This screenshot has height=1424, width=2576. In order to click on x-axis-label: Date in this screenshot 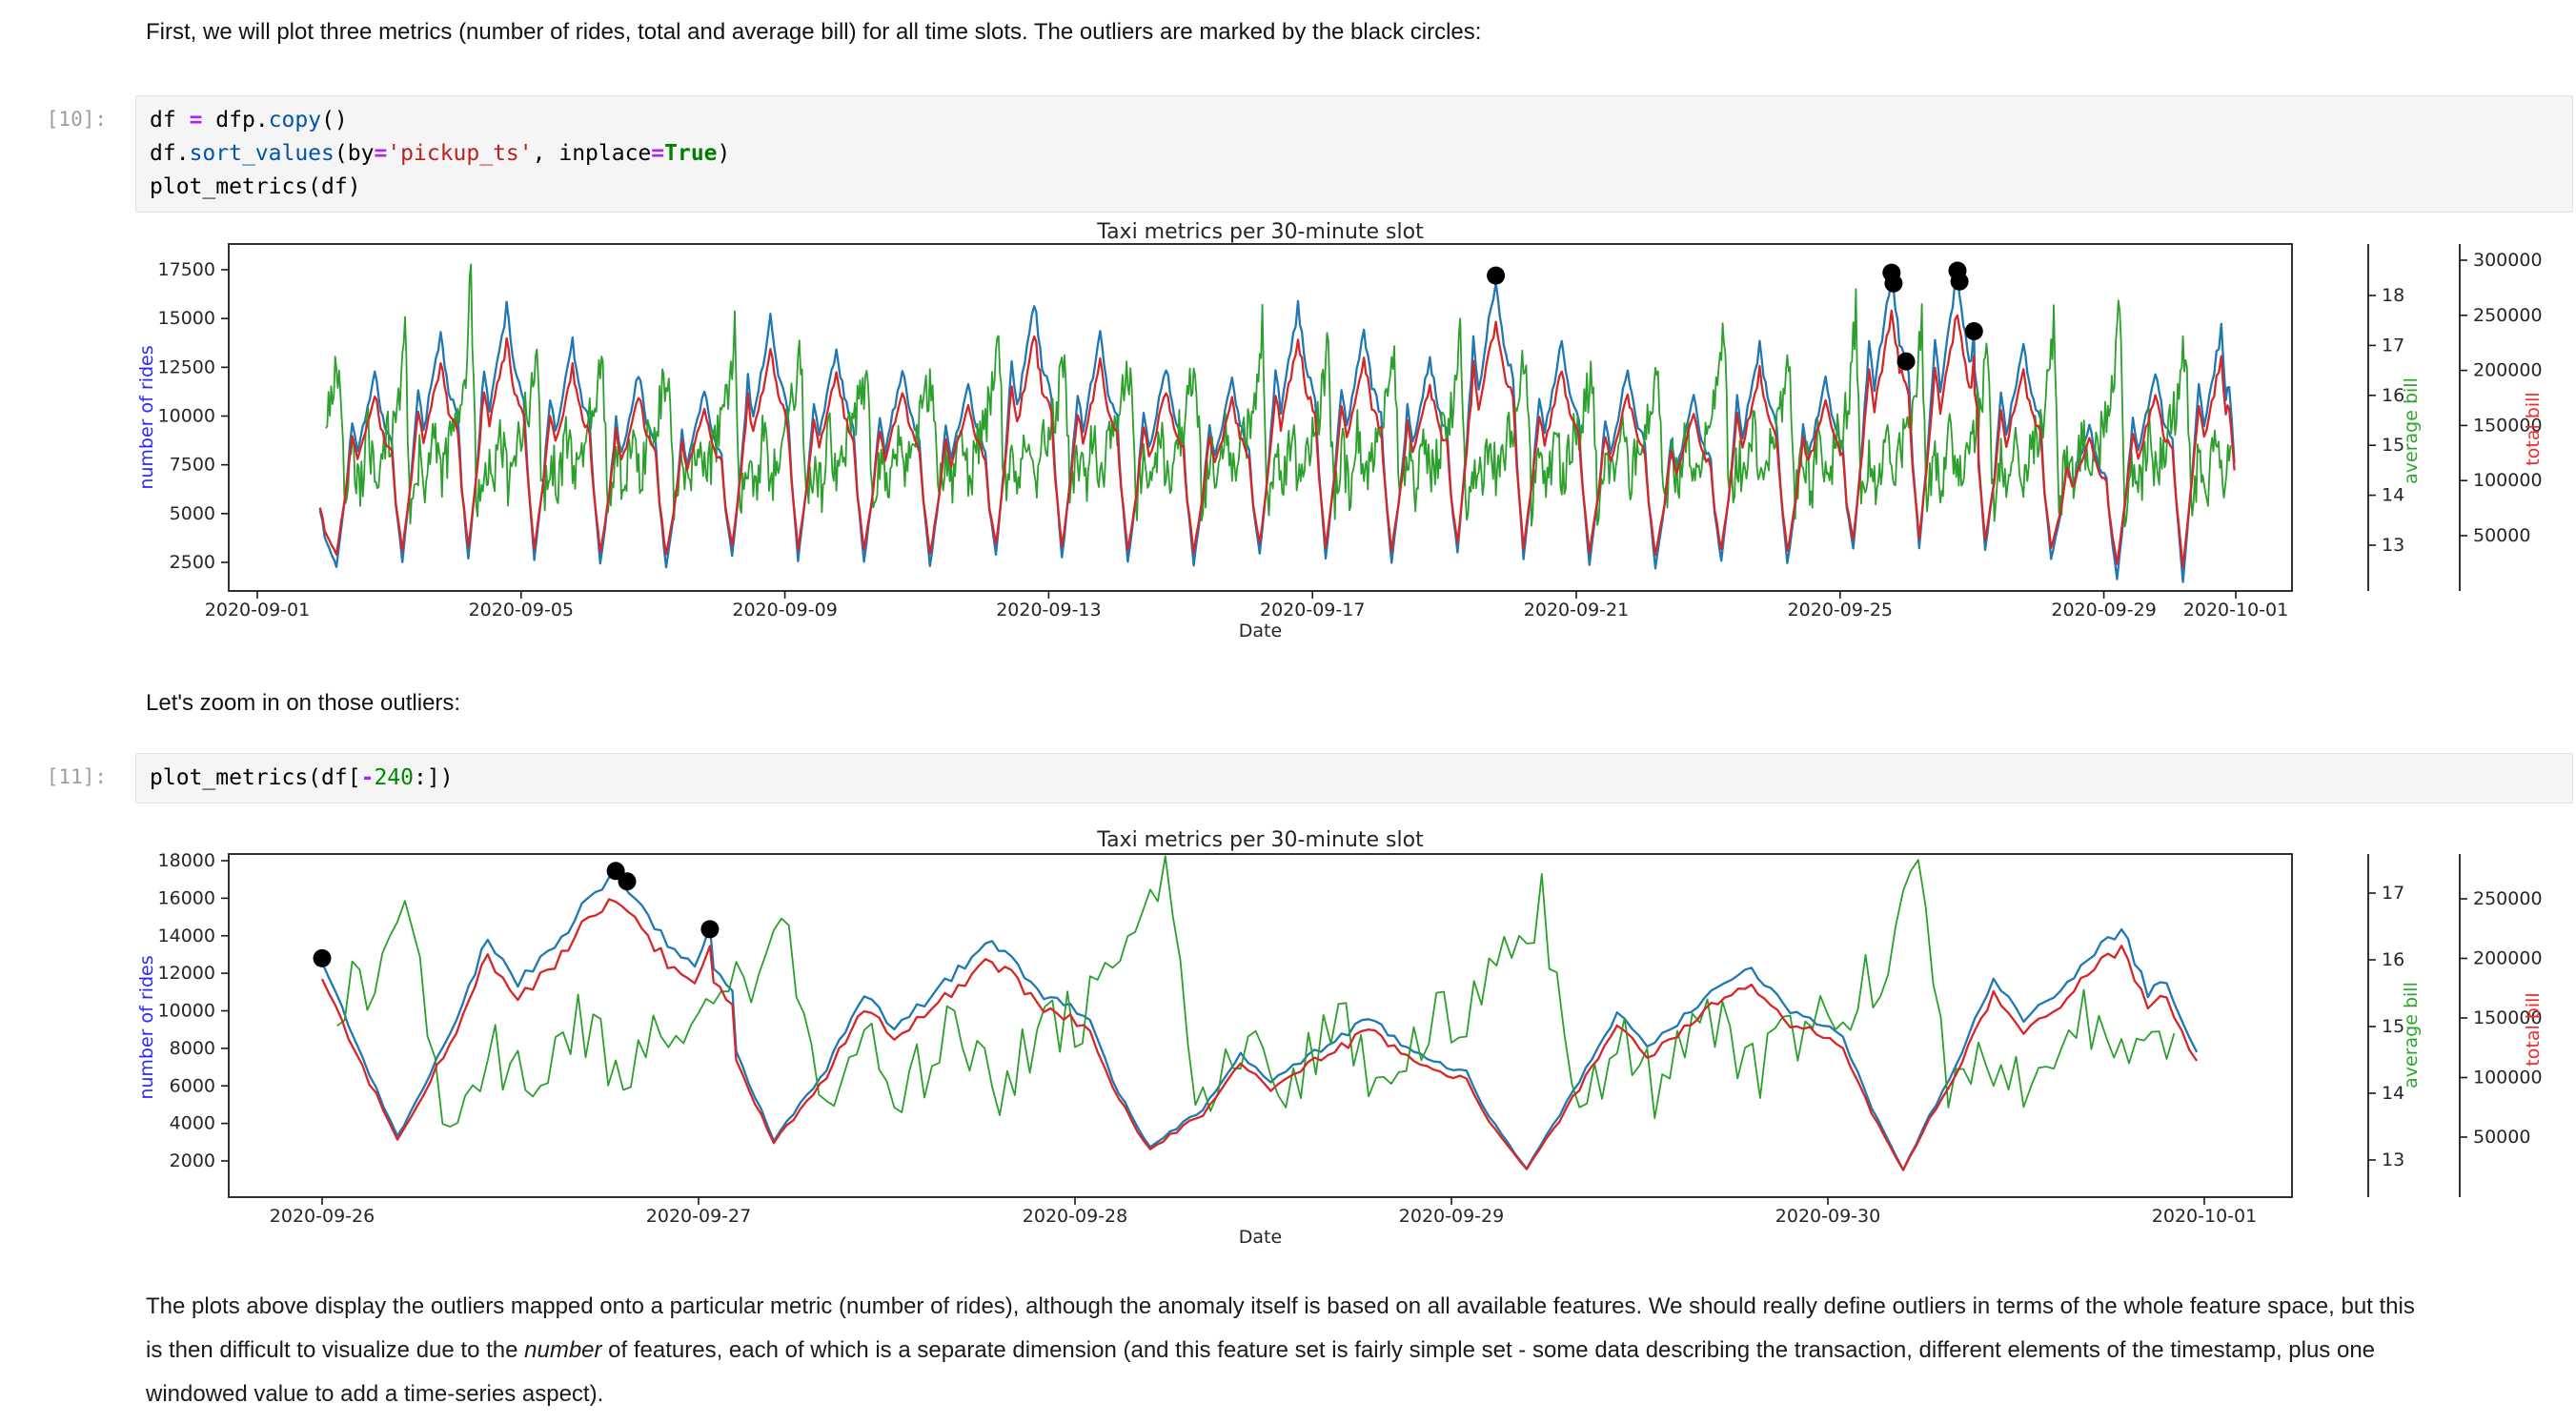, I will do `click(1260, 1238)`.